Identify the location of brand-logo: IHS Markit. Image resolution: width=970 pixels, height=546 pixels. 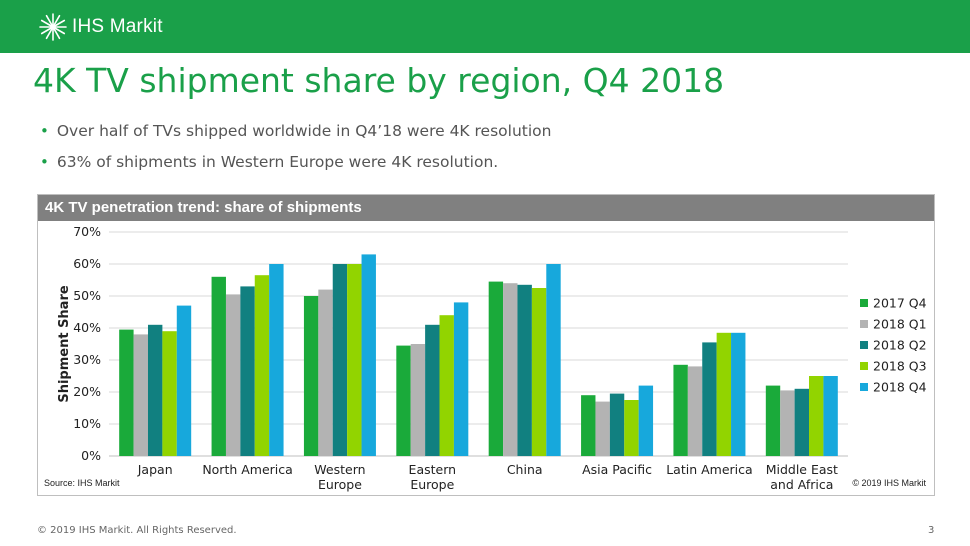
(100, 27).